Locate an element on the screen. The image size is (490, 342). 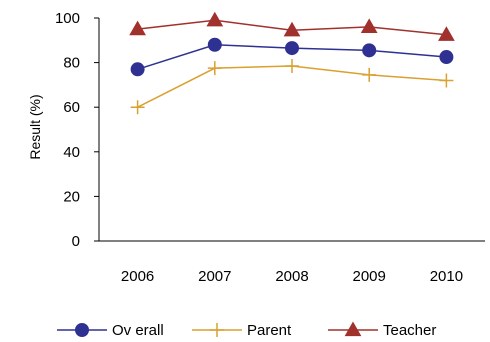
legend: Ov erall Parent Teacher is located at coordinates (246, 330).